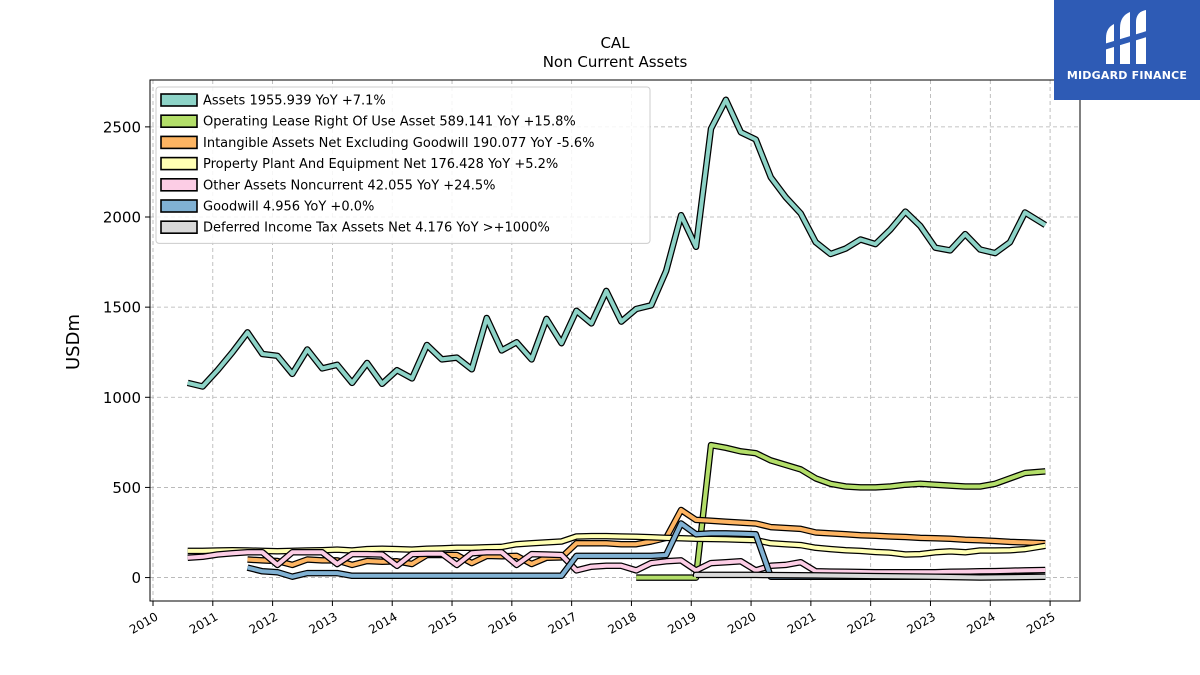  Describe the element at coordinates (615, 62) in the screenshot. I see `chart-subtitle: Non Current Assets` at that location.